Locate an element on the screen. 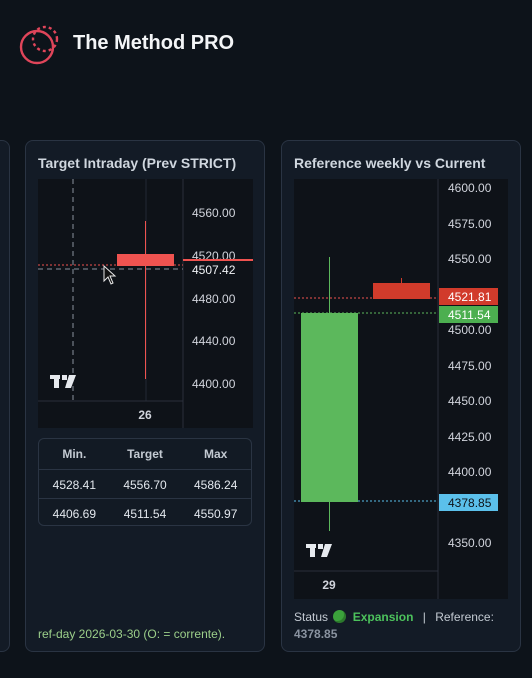 The width and height of the screenshot is (532, 678). status-value: Expansion is located at coordinates (383, 617).